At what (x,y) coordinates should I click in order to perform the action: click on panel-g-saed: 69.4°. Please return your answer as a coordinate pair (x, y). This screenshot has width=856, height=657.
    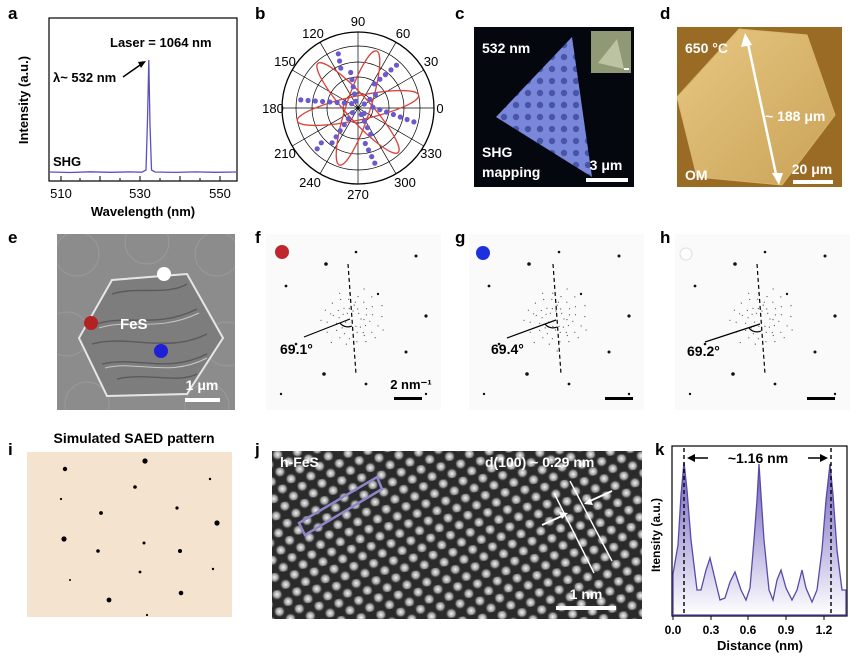
    Looking at the image, I should click on (556, 322).